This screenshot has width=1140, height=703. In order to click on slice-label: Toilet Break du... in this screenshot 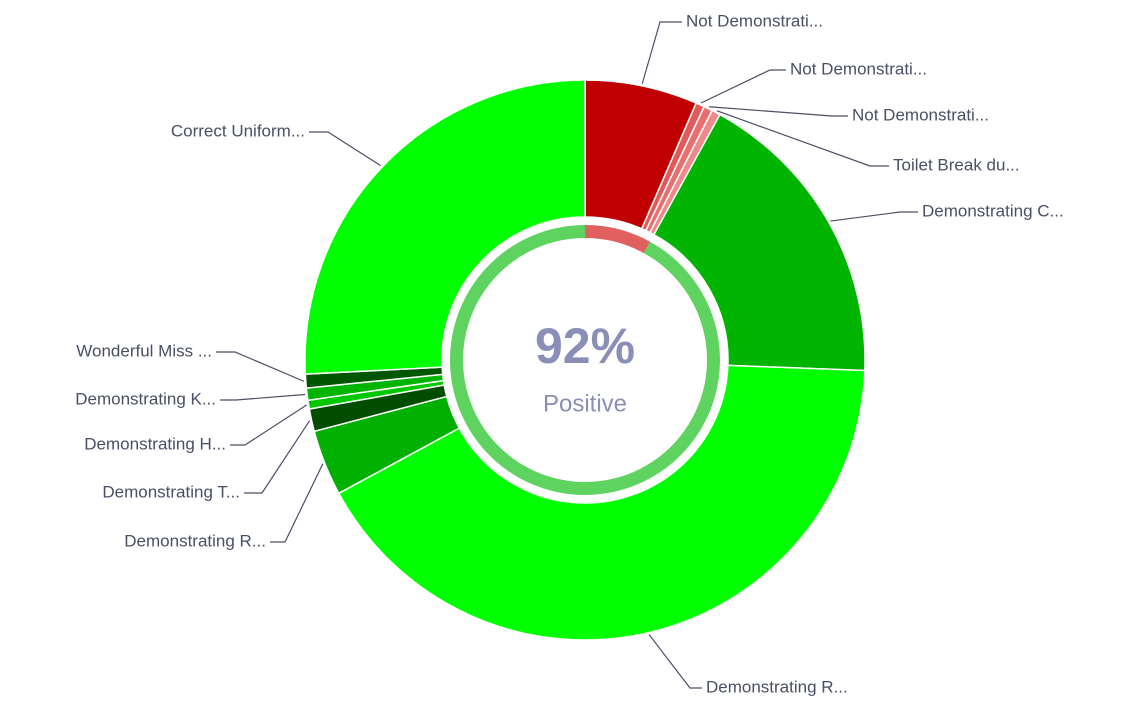, I will do `click(956, 164)`.